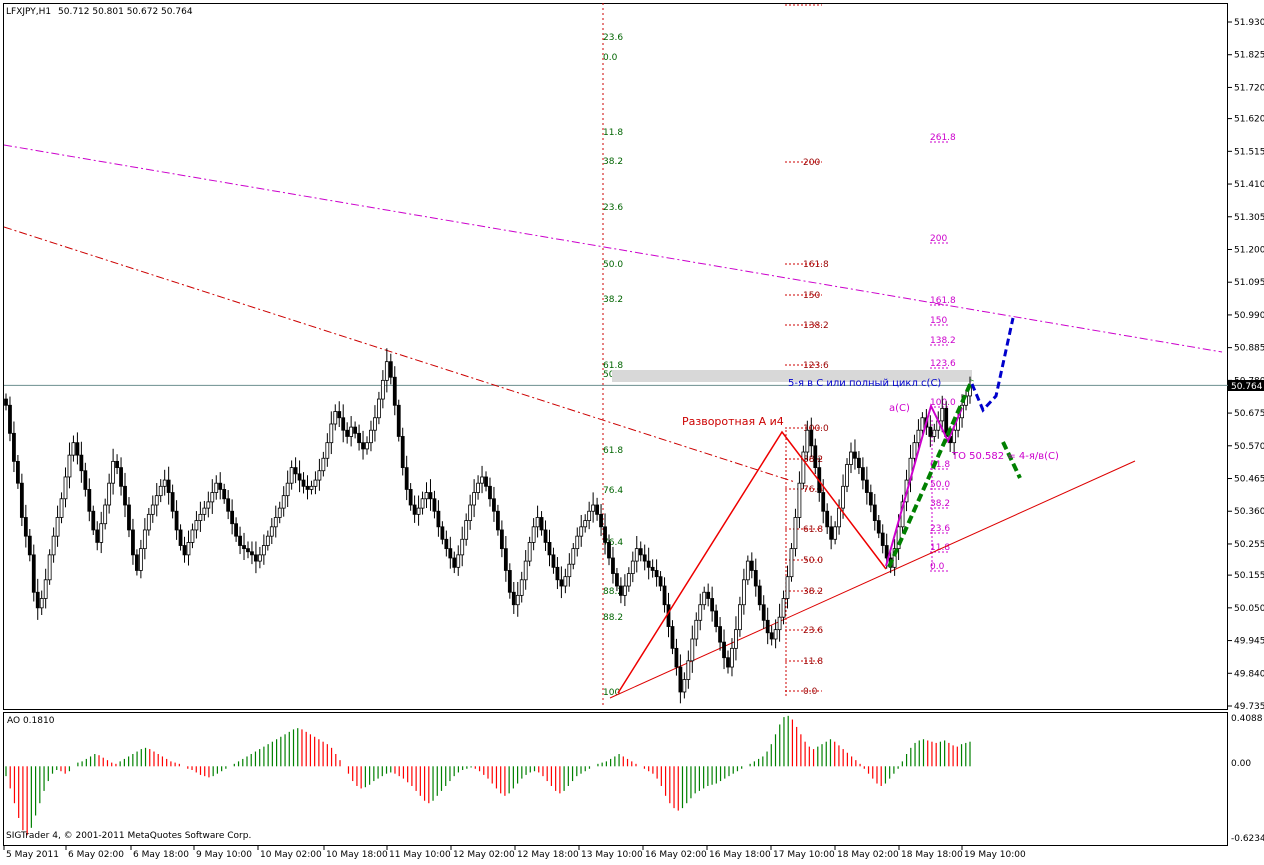 The height and width of the screenshot is (865, 1264). I want to click on fib-level-label: 50.0, so click(613, 265).